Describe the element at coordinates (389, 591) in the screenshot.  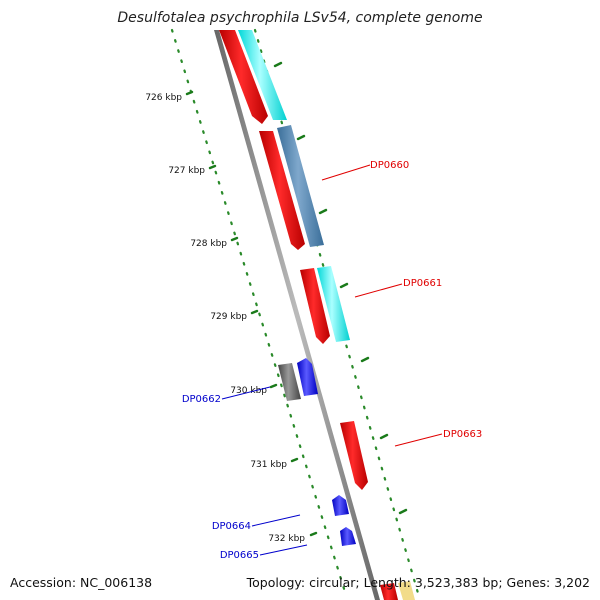
I see `gene-arrow-bottom-red` at that location.